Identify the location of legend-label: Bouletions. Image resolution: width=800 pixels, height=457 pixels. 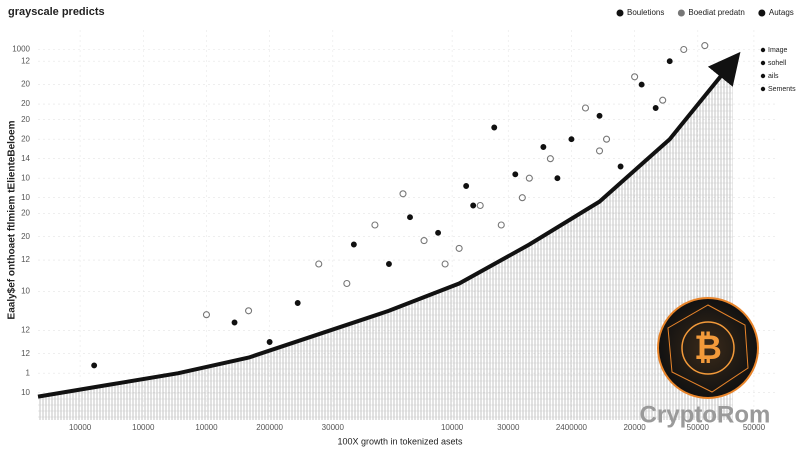
(645, 12).